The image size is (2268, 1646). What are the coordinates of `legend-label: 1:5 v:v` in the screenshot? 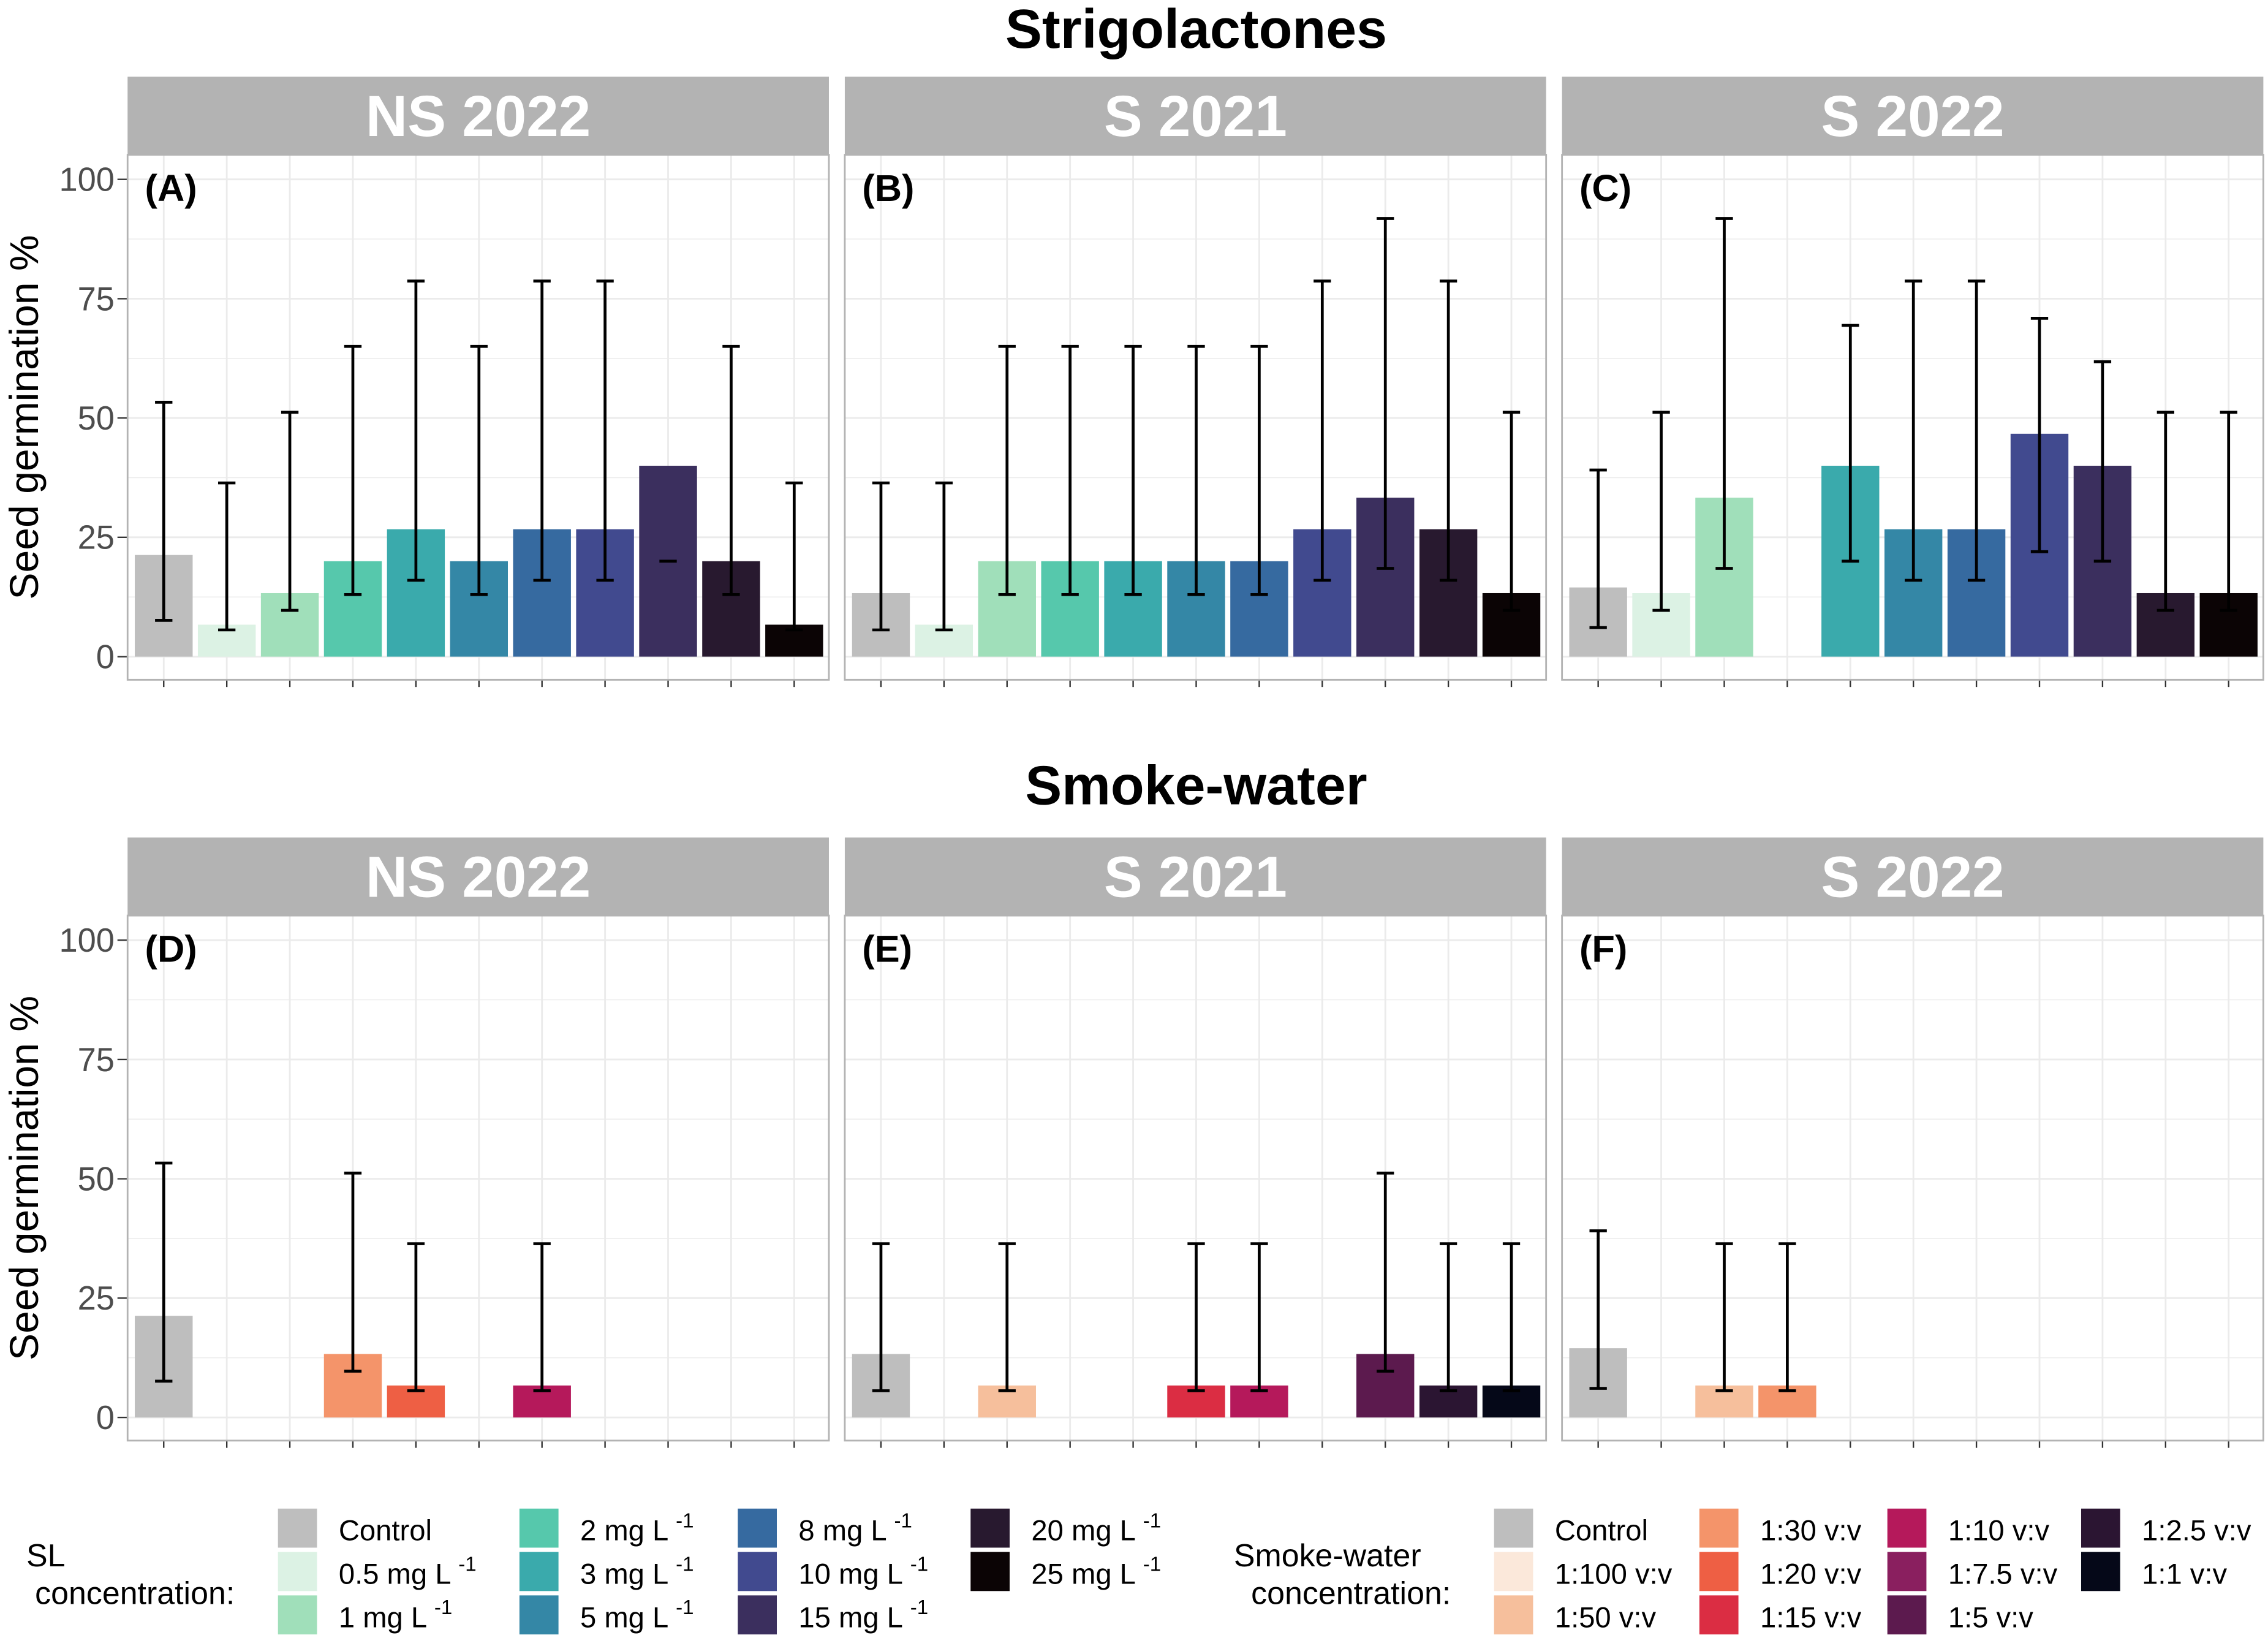 It's located at (1991, 1617).